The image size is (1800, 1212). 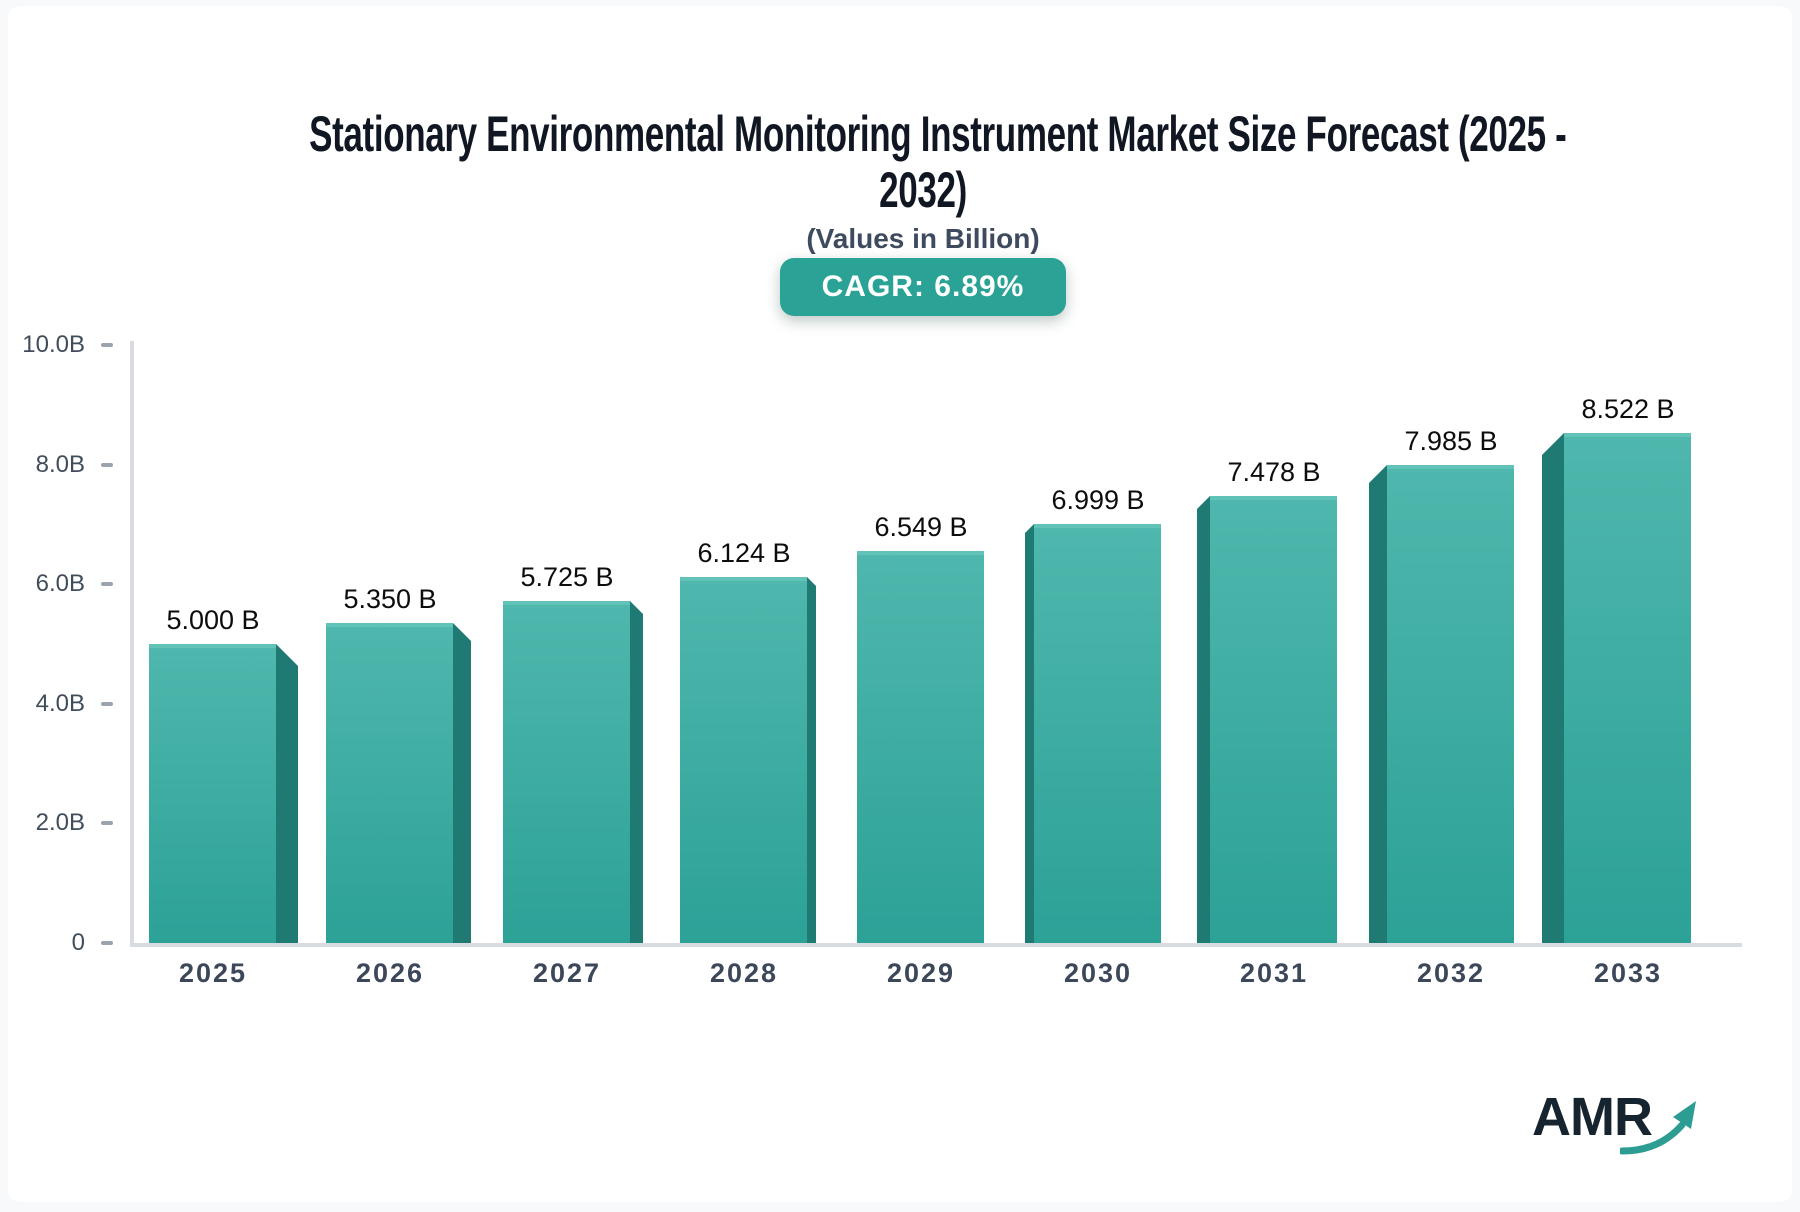 I want to click on x-axis-label-2030: 2030, so click(x=1098, y=973).